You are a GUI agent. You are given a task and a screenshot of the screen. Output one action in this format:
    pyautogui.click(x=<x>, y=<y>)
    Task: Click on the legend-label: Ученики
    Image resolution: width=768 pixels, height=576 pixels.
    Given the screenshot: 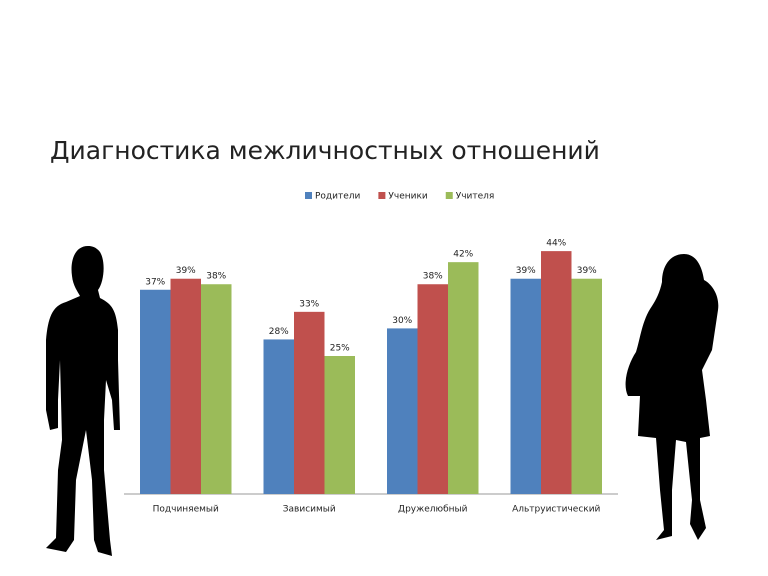 What is the action you would take?
    pyautogui.click(x=408, y=197)
    